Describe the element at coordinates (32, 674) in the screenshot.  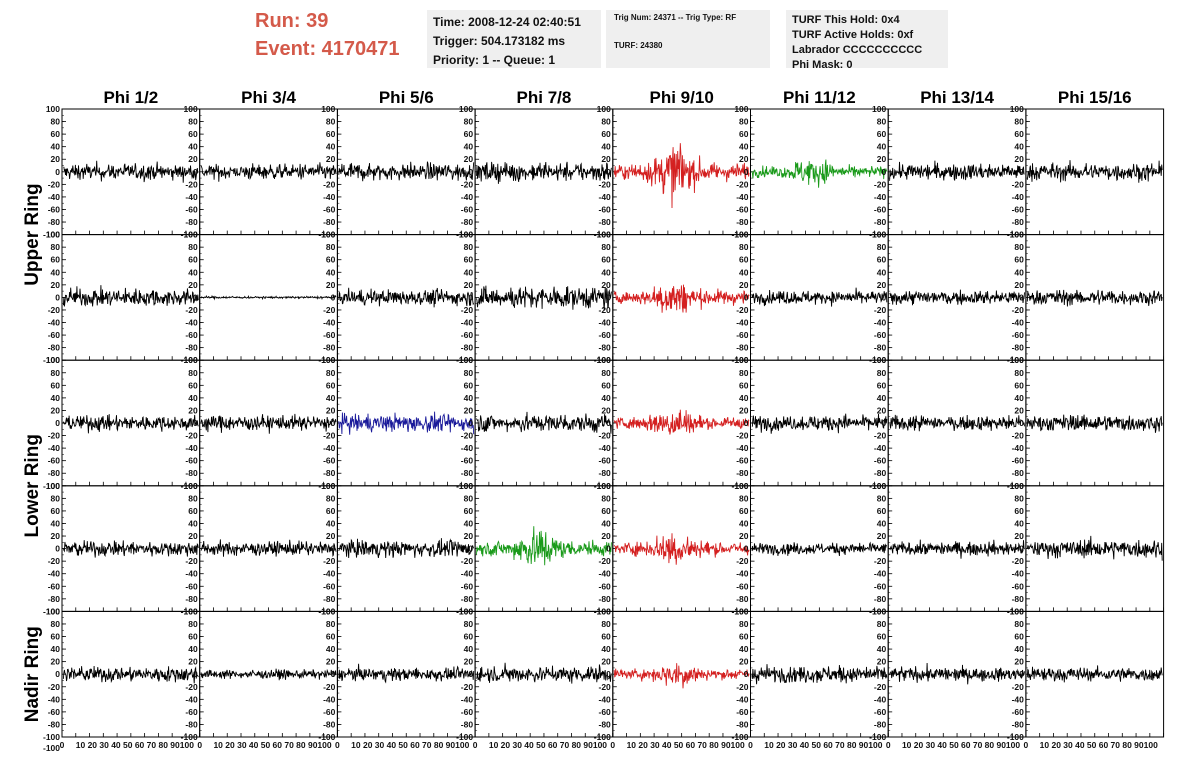
I see `ring-title: Nadir Ring` at that location.